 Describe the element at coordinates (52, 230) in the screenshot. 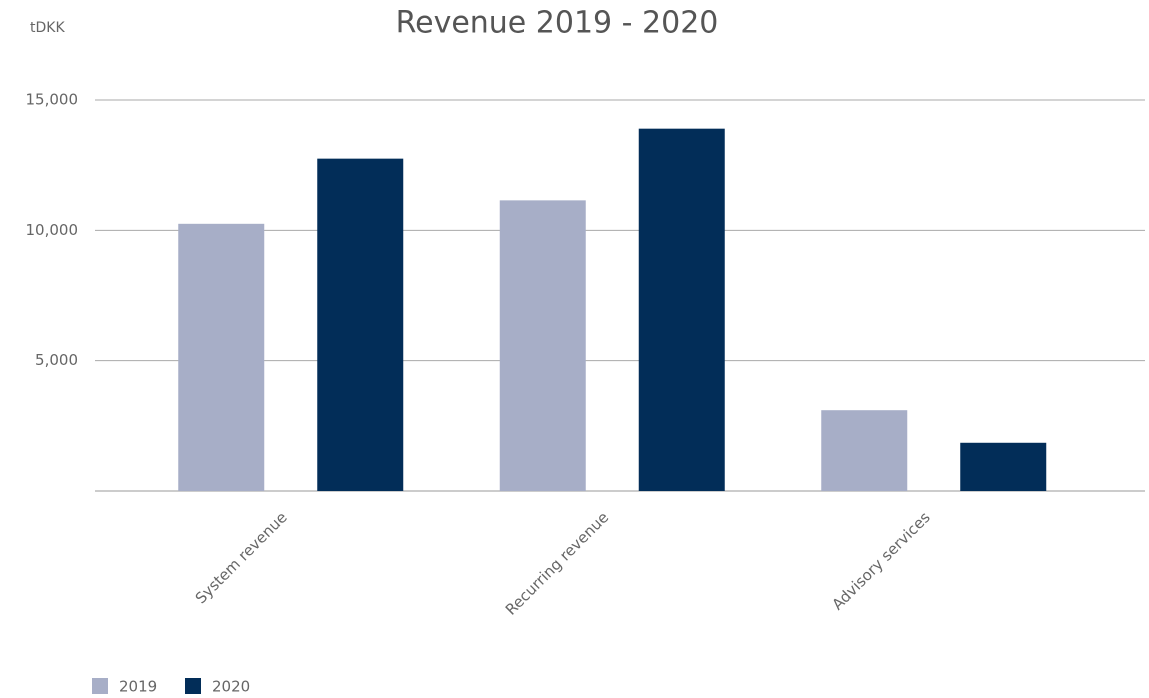

I see `y-tick-label: 10,000` at that location.